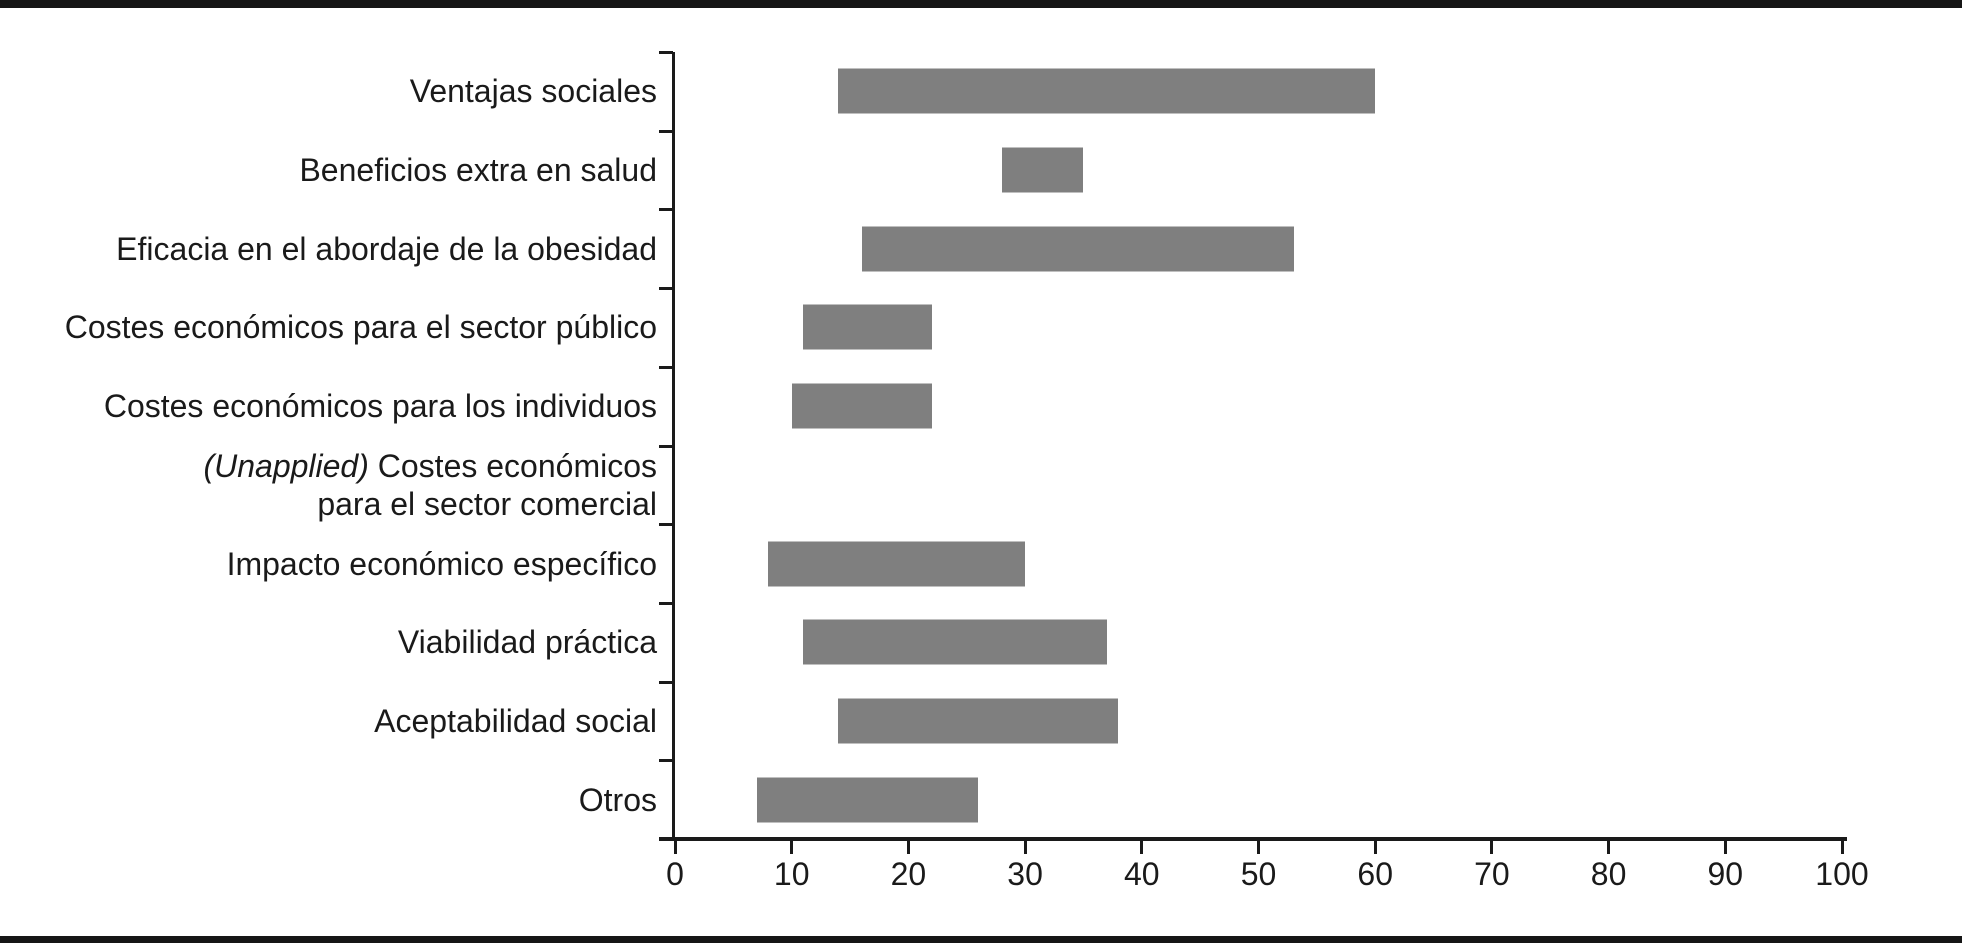  What do you see at coordinates (1725, 874) in the screenshot?
I see `x-axis-tick-label: 90` at bounding box center [1725, 874].